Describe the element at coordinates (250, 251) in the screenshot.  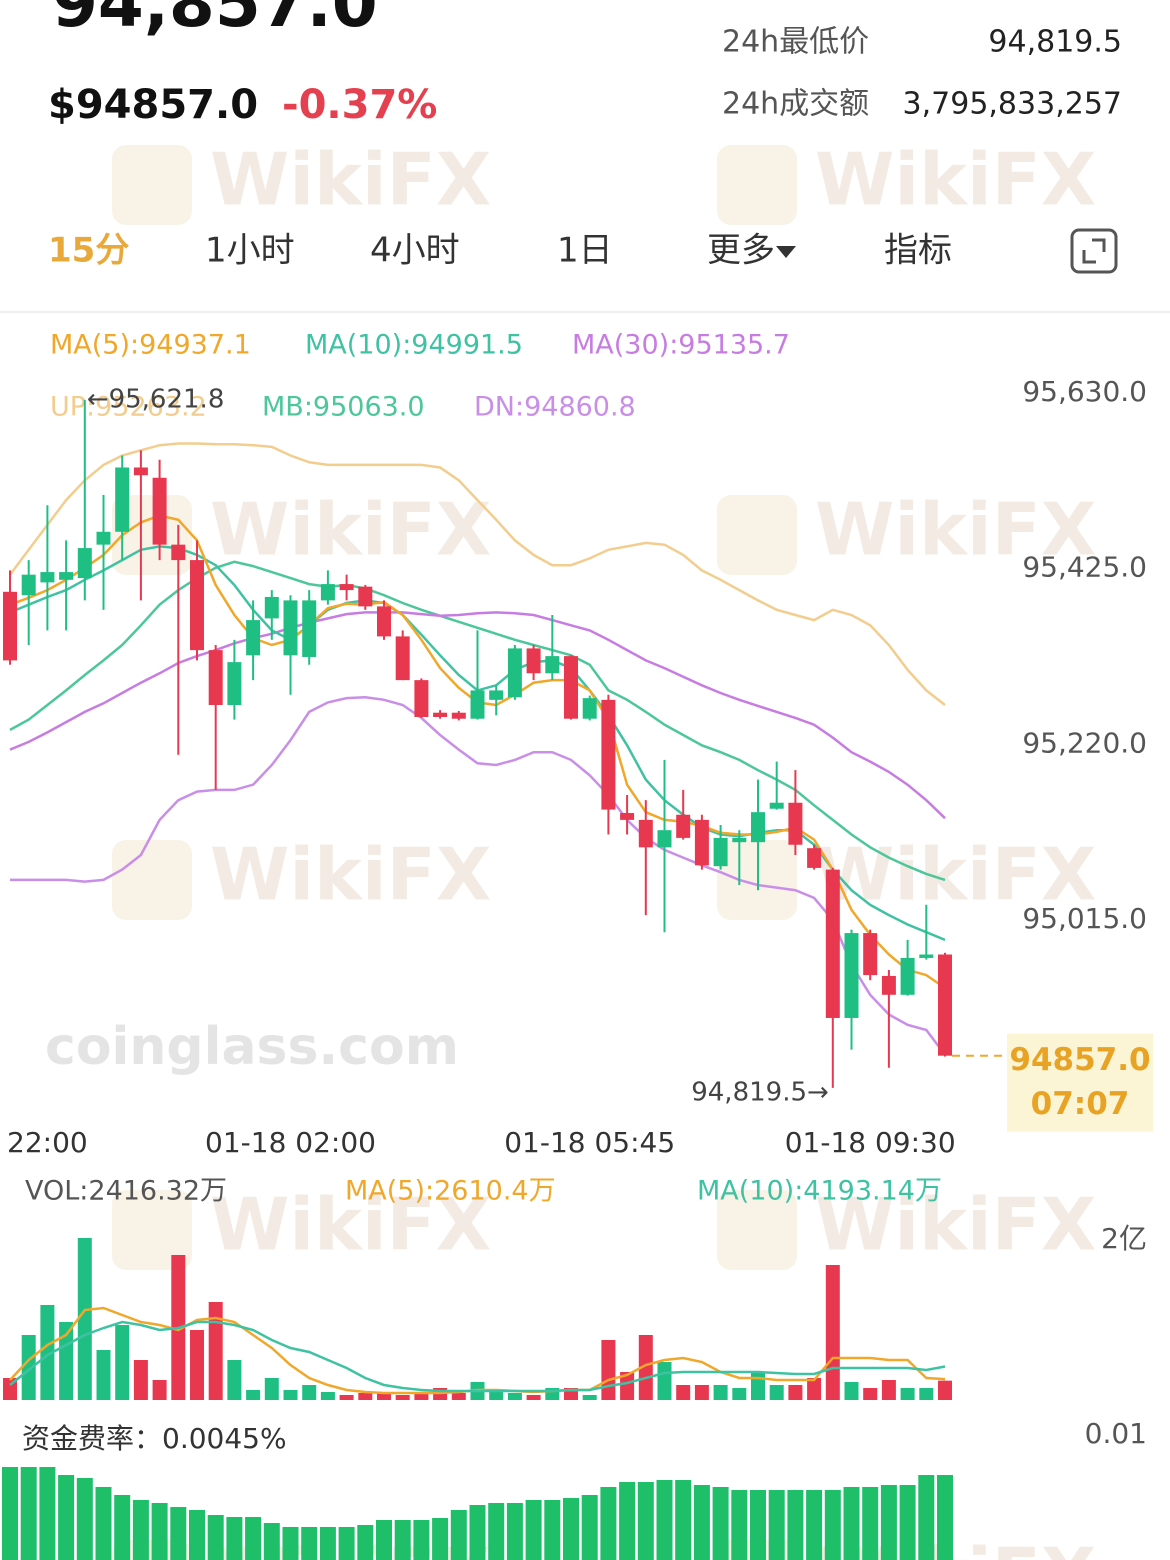
I see `tab: 1小时` at that location.